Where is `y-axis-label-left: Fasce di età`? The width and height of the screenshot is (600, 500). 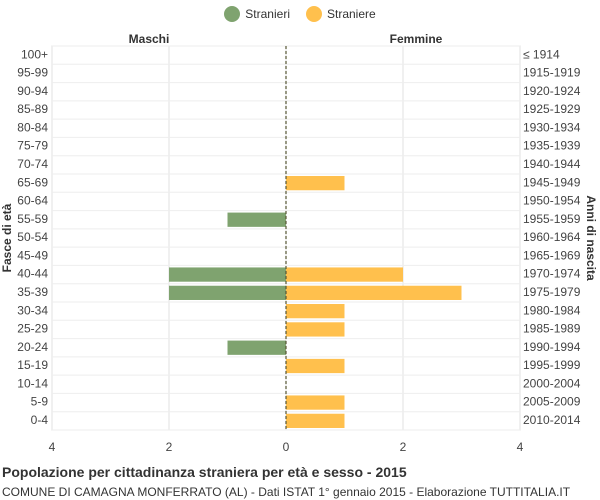 y-axis-label-left: Fasce di età is located at coordinates (7, 238).